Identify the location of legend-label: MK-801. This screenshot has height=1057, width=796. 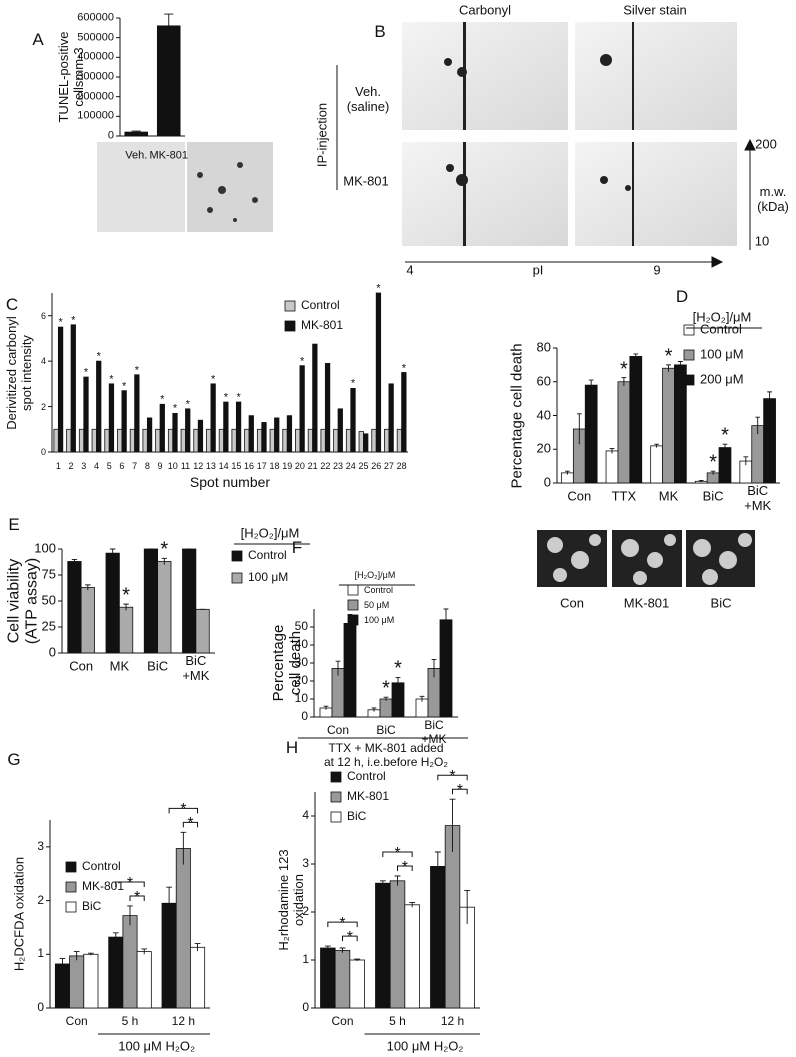
(103, 886).